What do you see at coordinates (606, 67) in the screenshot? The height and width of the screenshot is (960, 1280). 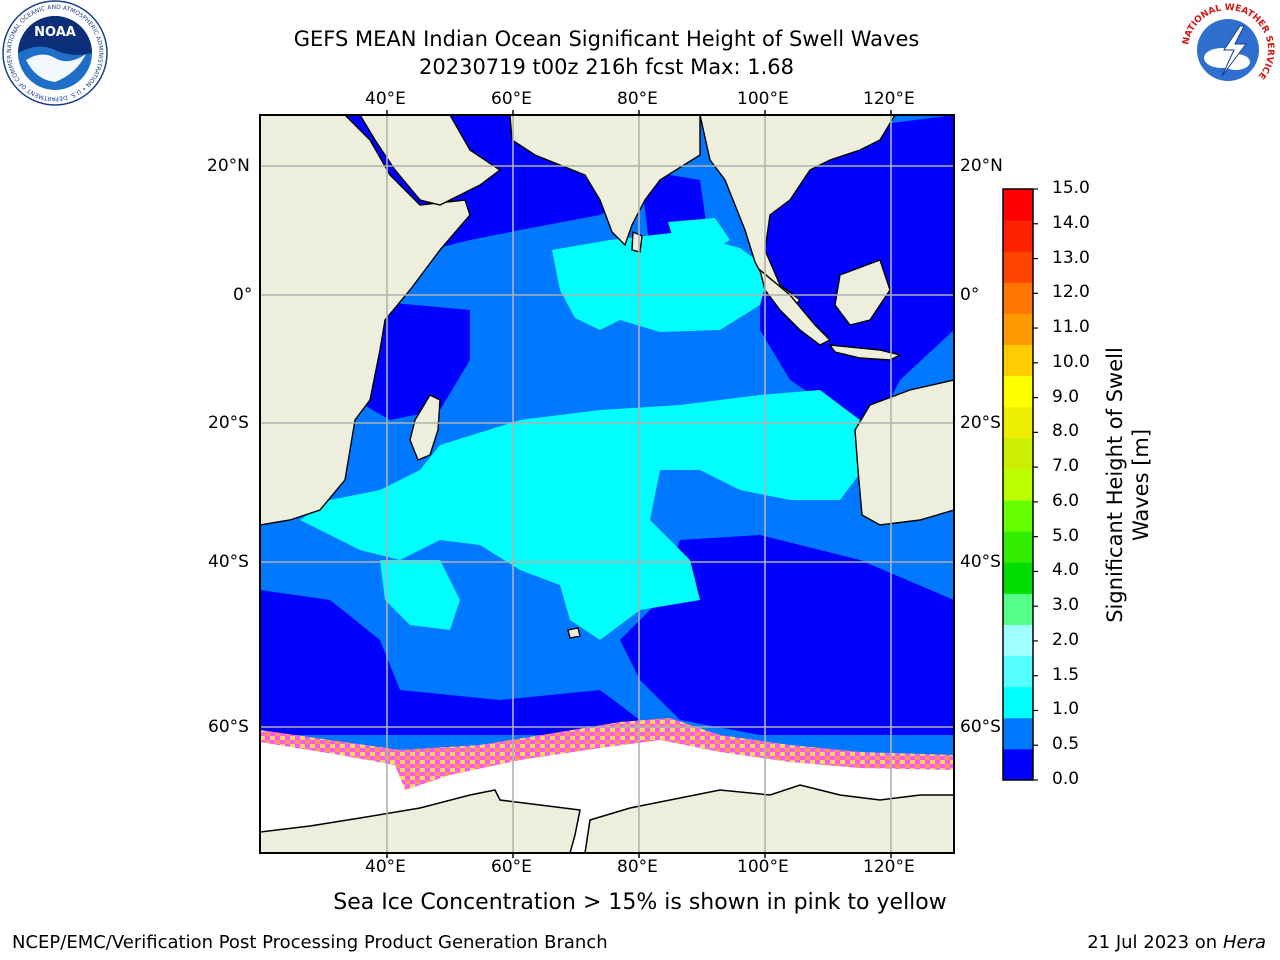 I see `map-subtitle: 20230719 t00z 216h fcst Max: 1.68` at bounding box center [606, 67].